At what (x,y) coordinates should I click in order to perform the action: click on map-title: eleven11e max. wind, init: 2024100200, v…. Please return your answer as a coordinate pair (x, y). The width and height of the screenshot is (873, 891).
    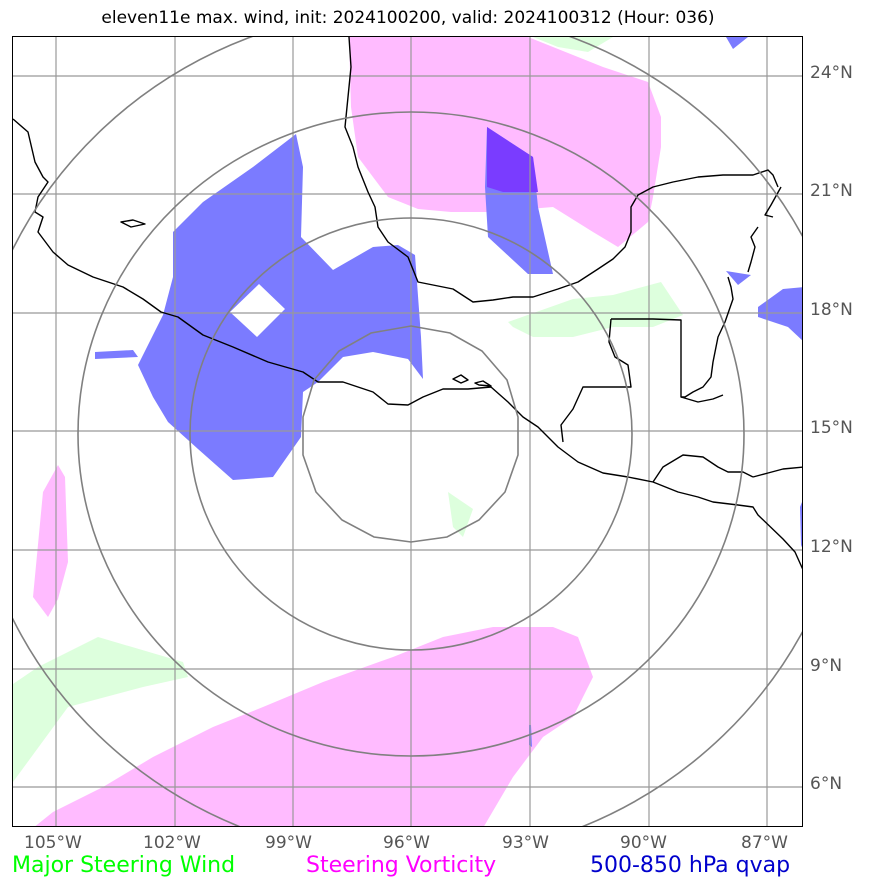
    Looking at the image, I should click on (408, 18).